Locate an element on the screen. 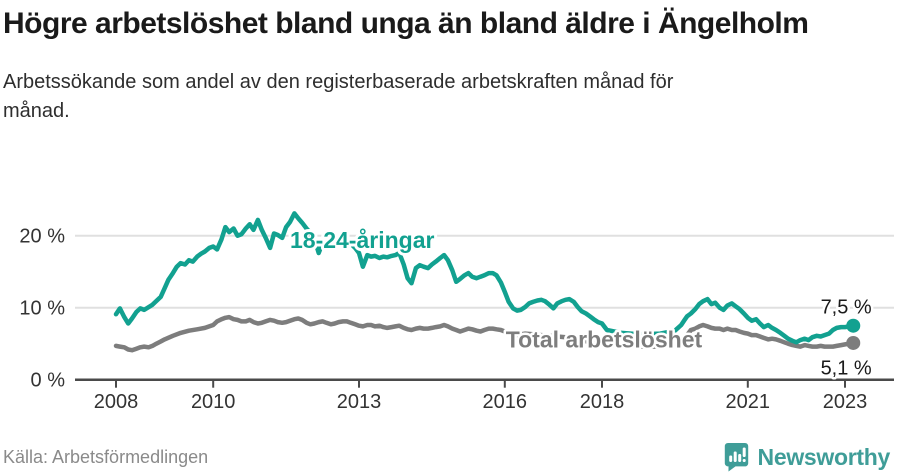  x-tick-label: 2008 is located at coordinates (116, 402).